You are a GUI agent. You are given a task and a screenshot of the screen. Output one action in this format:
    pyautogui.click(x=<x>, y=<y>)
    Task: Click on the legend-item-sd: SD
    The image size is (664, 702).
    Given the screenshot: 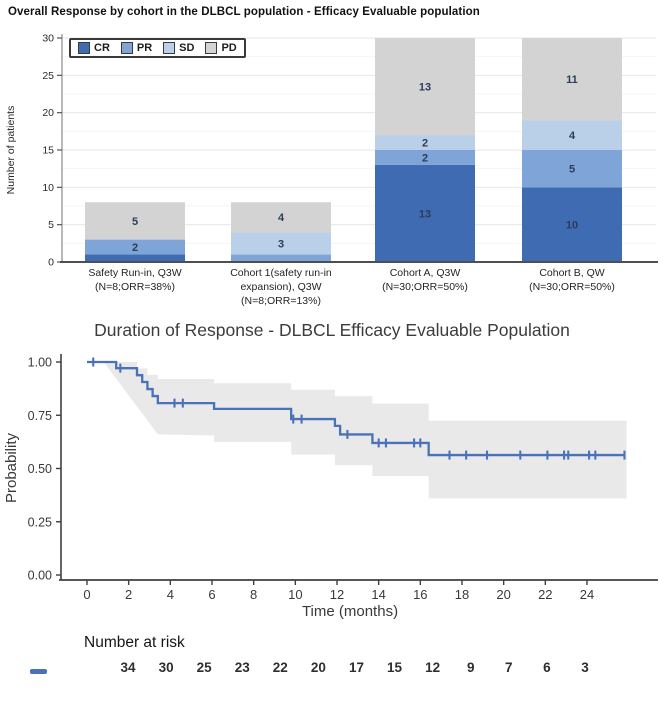 What is the action you would take?
    pyautogui.click(x=178, y=48)
    